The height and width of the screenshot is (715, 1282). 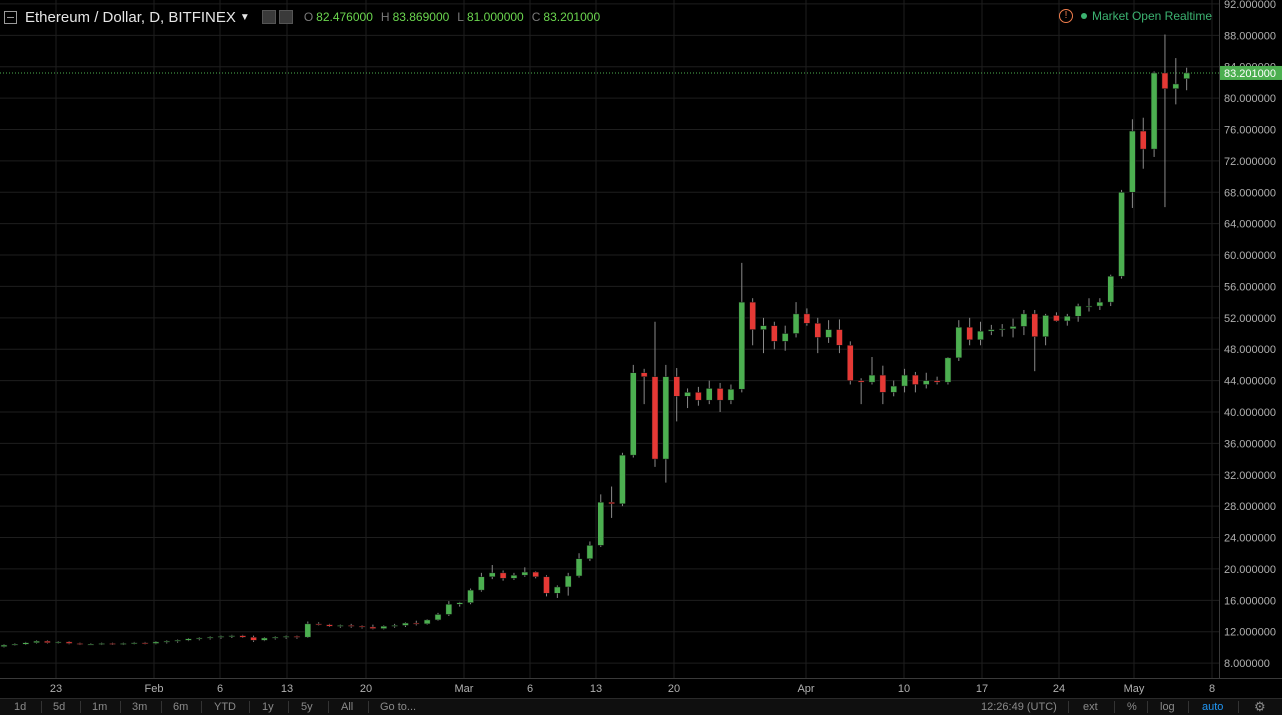 What do you see at coordinates (285, 17) in the screenshot?
I see `hide-square-icon` at bounding box center [285, 17].